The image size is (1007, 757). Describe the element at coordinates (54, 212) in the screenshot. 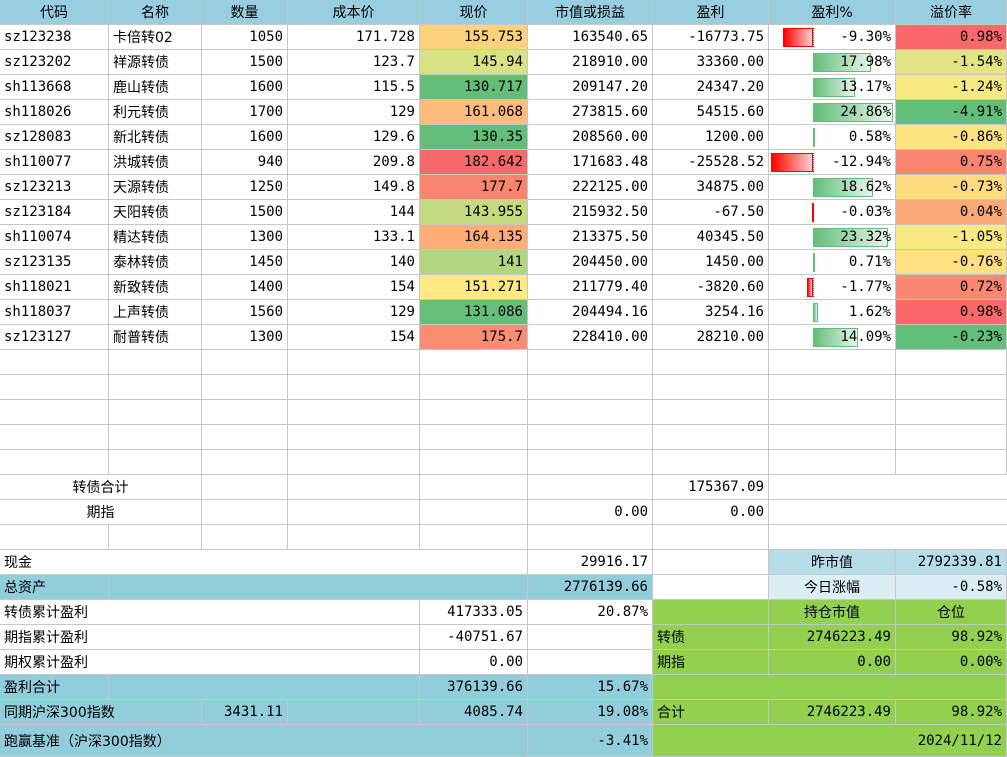

I see `code-cell: sz123184` at that location.